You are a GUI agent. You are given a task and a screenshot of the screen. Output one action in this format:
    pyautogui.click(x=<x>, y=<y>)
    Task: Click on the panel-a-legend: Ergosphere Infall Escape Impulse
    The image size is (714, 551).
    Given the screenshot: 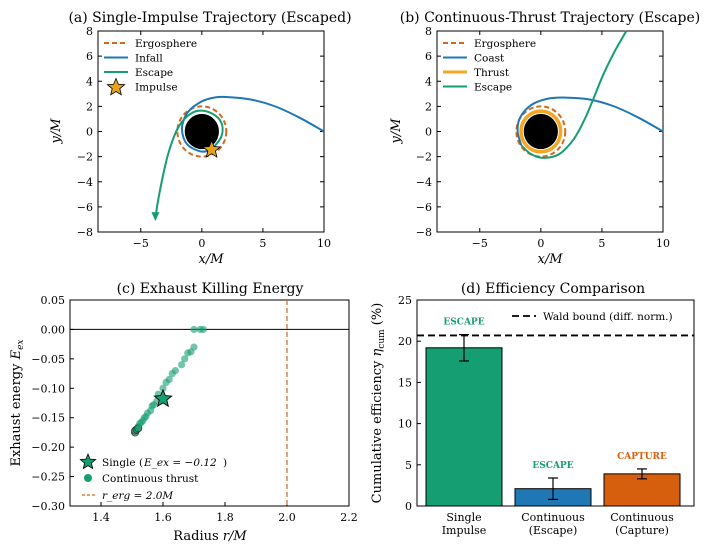 What is the action you would take?
    pyautogui.click(x=150, y=67)
    